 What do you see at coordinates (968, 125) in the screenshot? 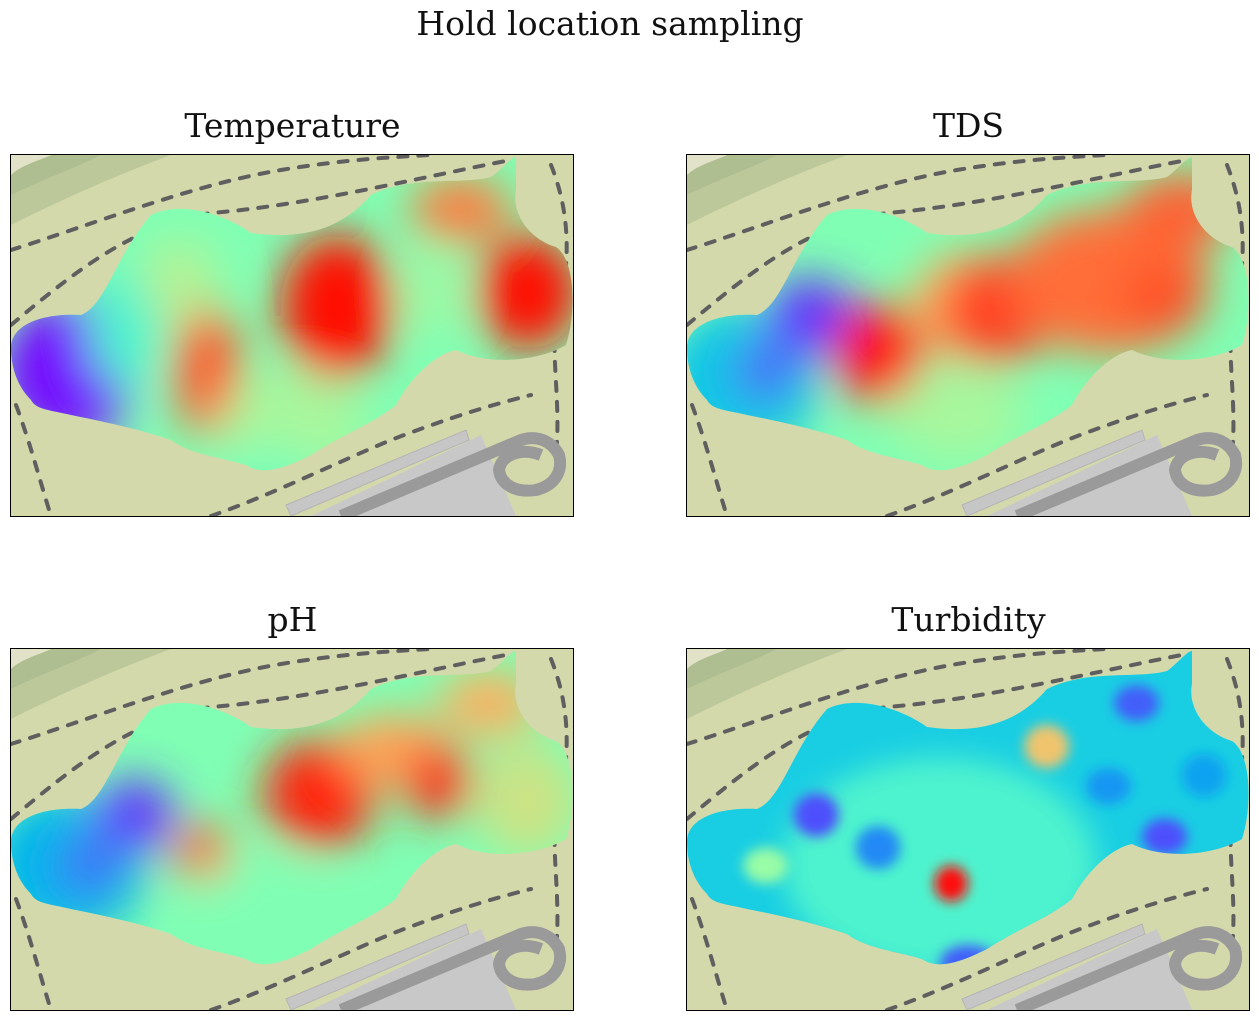
I see `panel-title-tds: TDS` at bounding box center [968, 125].